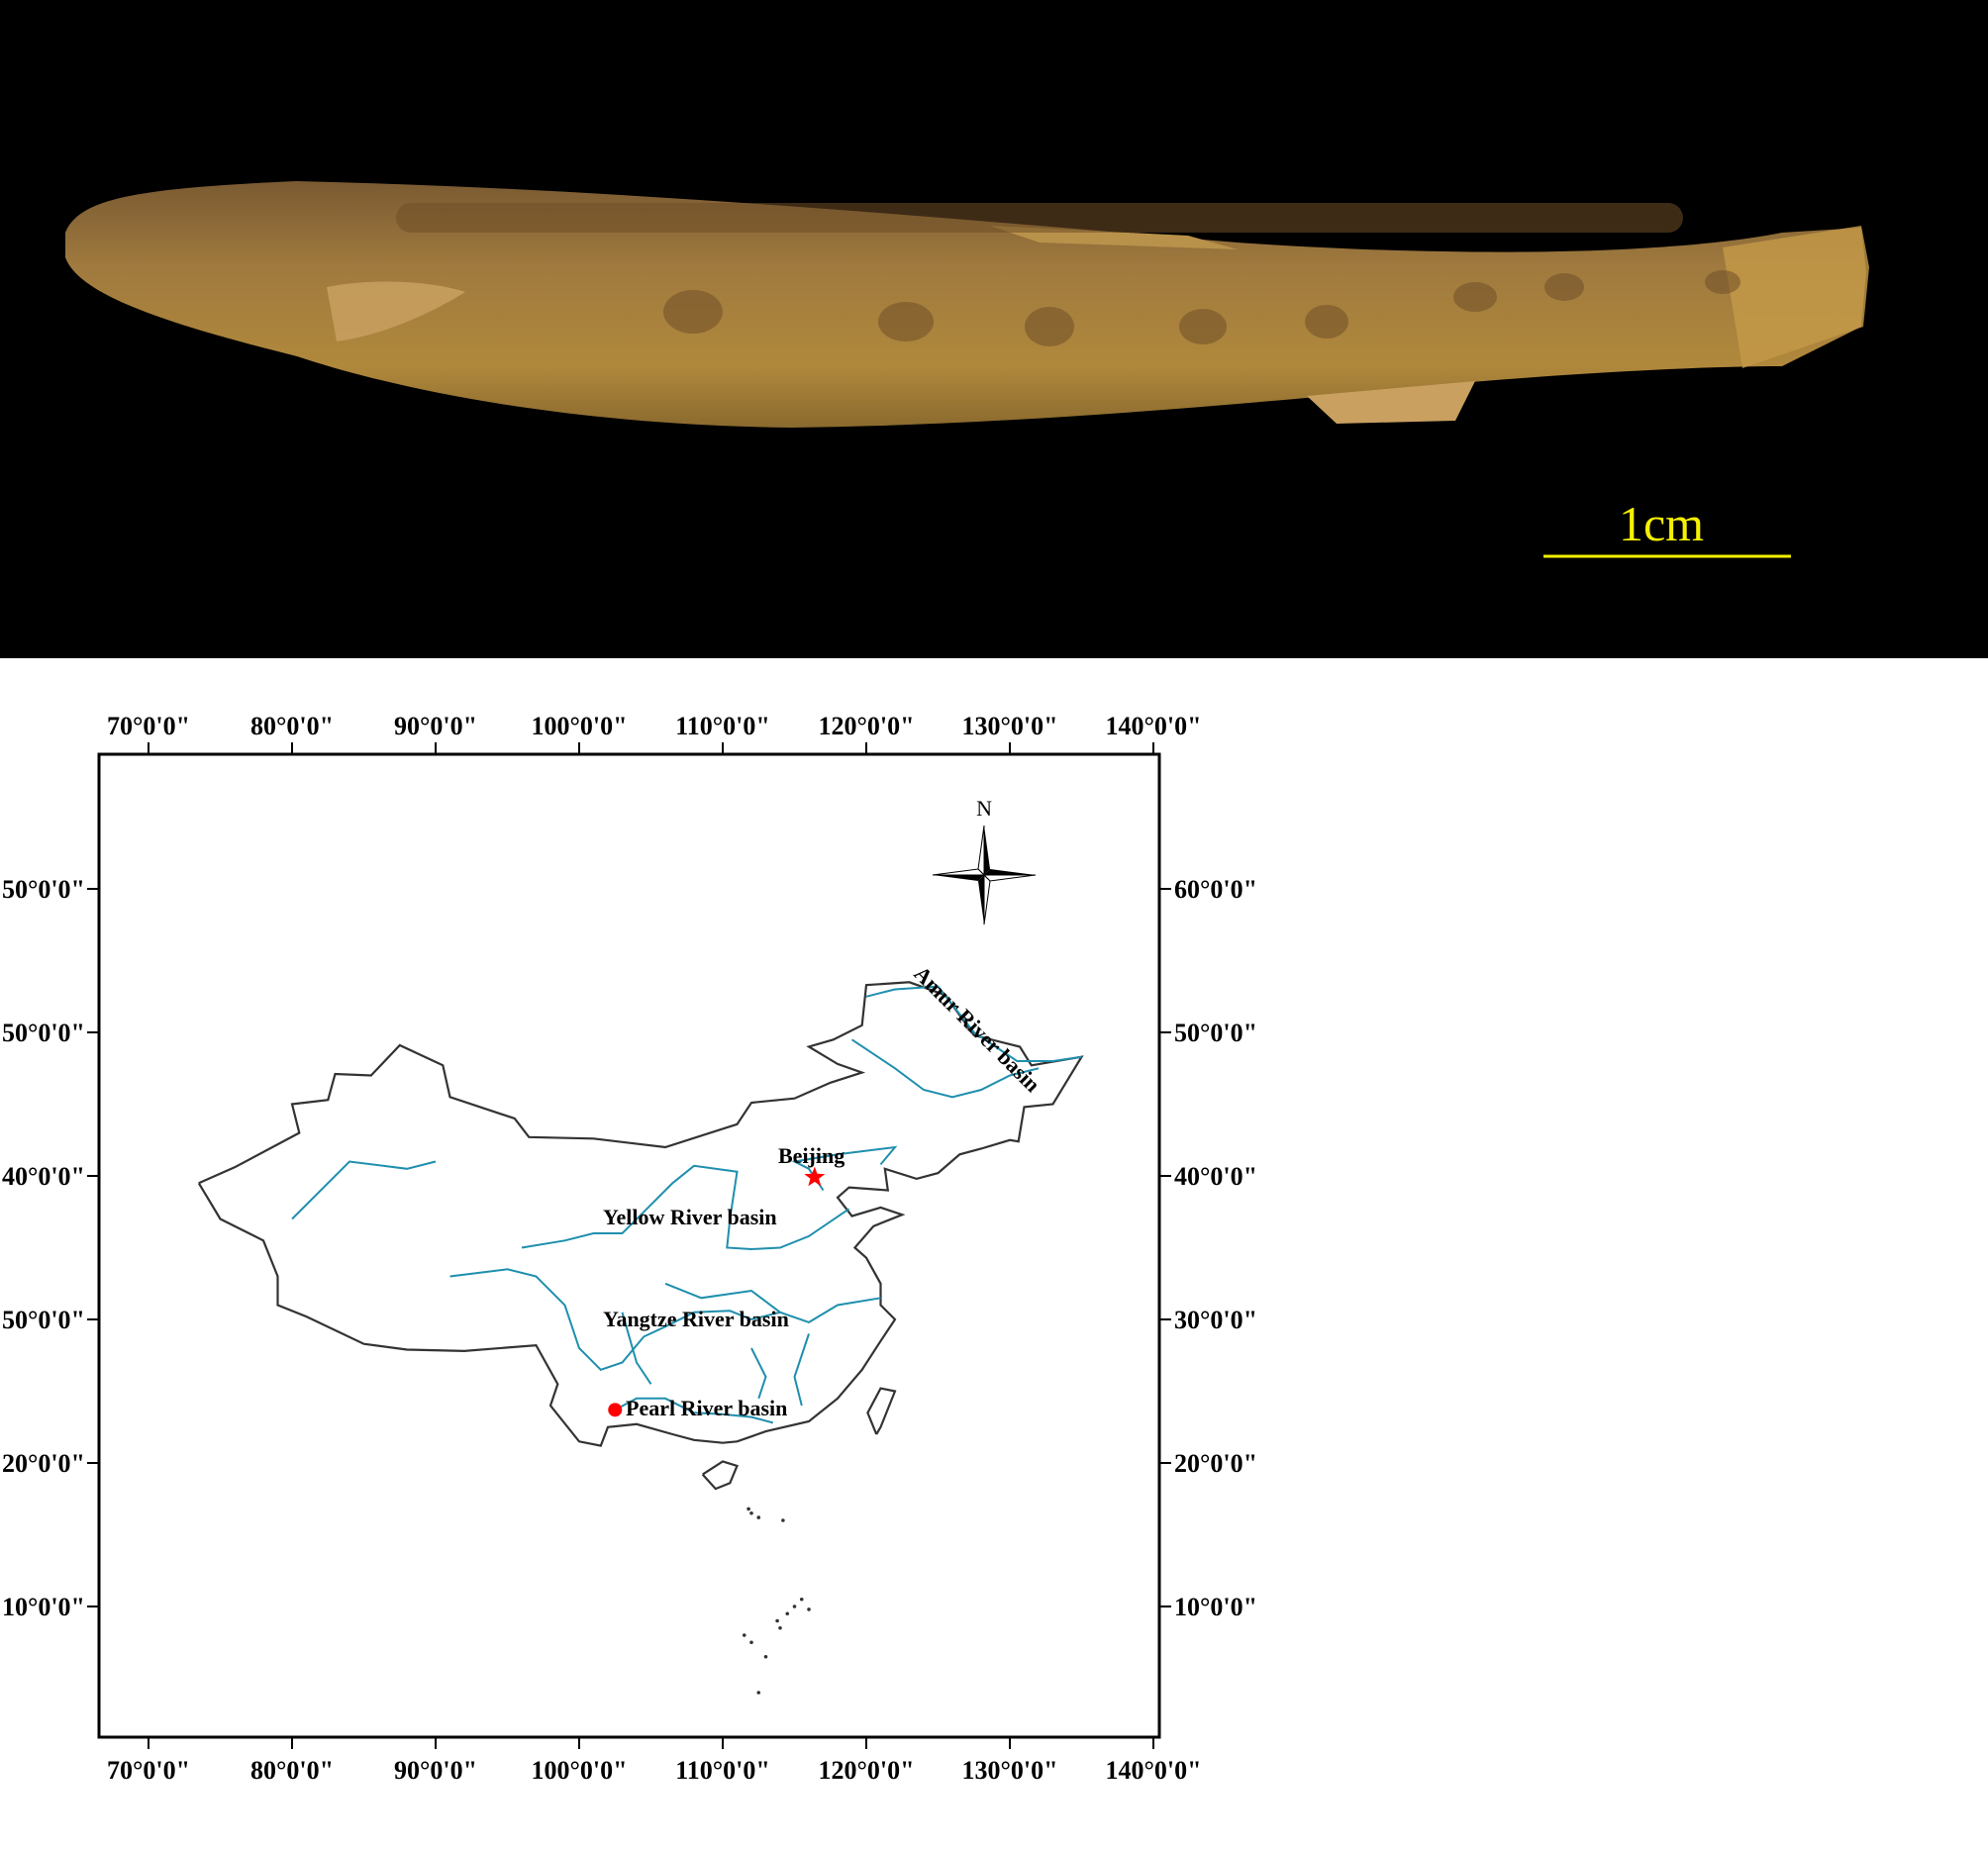 The height and width of the screenshot is (1849, 1988). I want to click on lon-label-top: 70°0'0", so click(148, 726).